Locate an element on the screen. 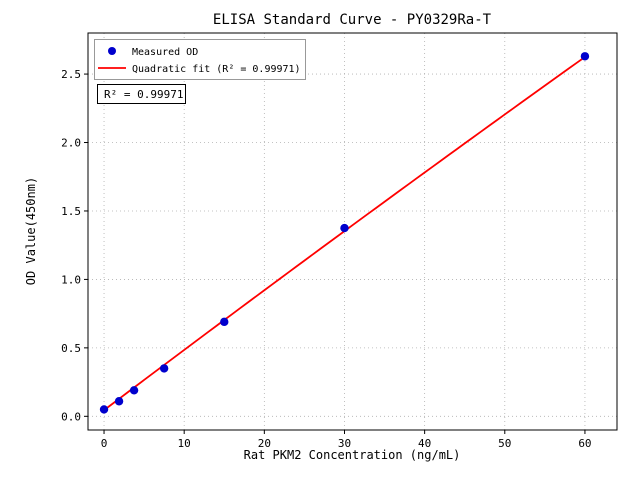 The image size is (640, 484). chart-title: ELISA Standard Curve - PY0329Ra-T is located at coordinates (352, 20).